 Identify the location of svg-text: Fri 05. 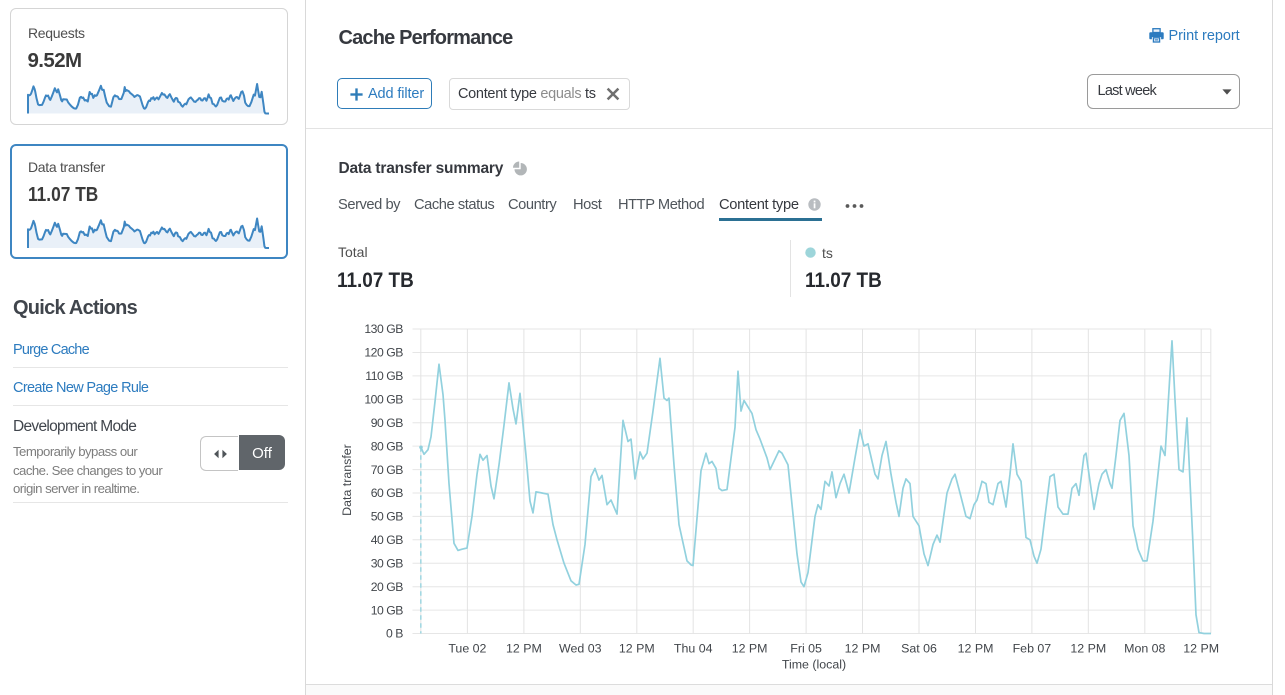
(806, 649).